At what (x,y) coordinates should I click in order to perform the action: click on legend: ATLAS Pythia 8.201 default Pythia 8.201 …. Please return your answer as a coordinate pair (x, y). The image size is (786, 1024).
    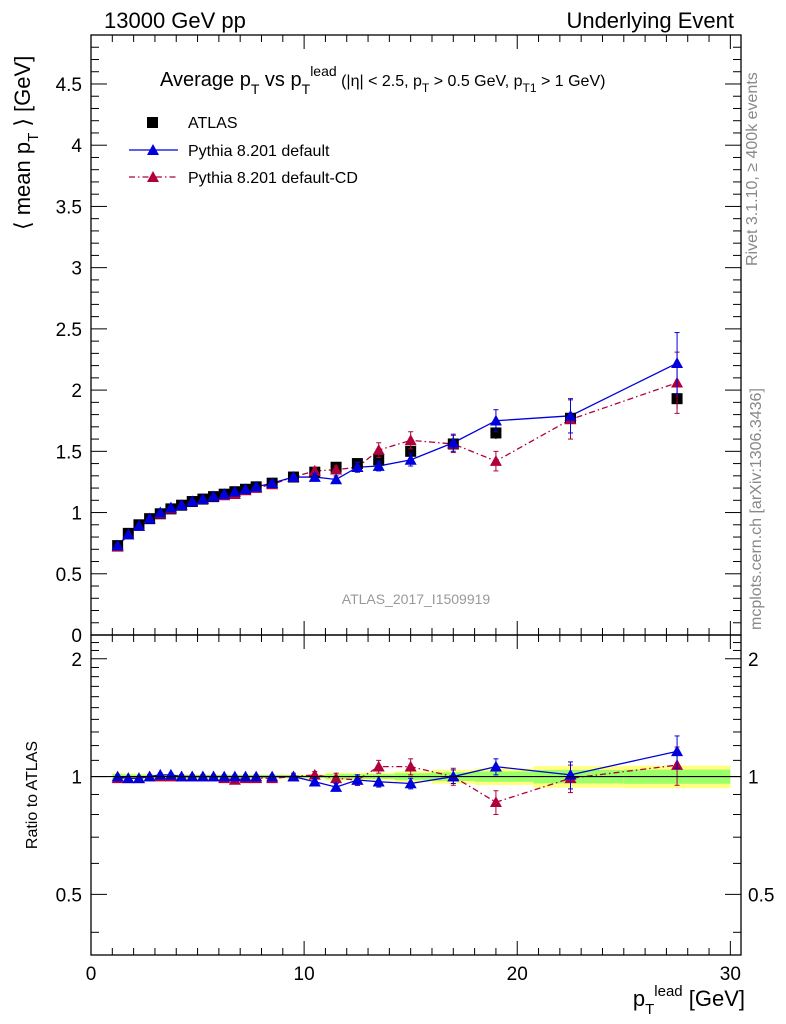
    Looking at the image, I should click on (243, 151).